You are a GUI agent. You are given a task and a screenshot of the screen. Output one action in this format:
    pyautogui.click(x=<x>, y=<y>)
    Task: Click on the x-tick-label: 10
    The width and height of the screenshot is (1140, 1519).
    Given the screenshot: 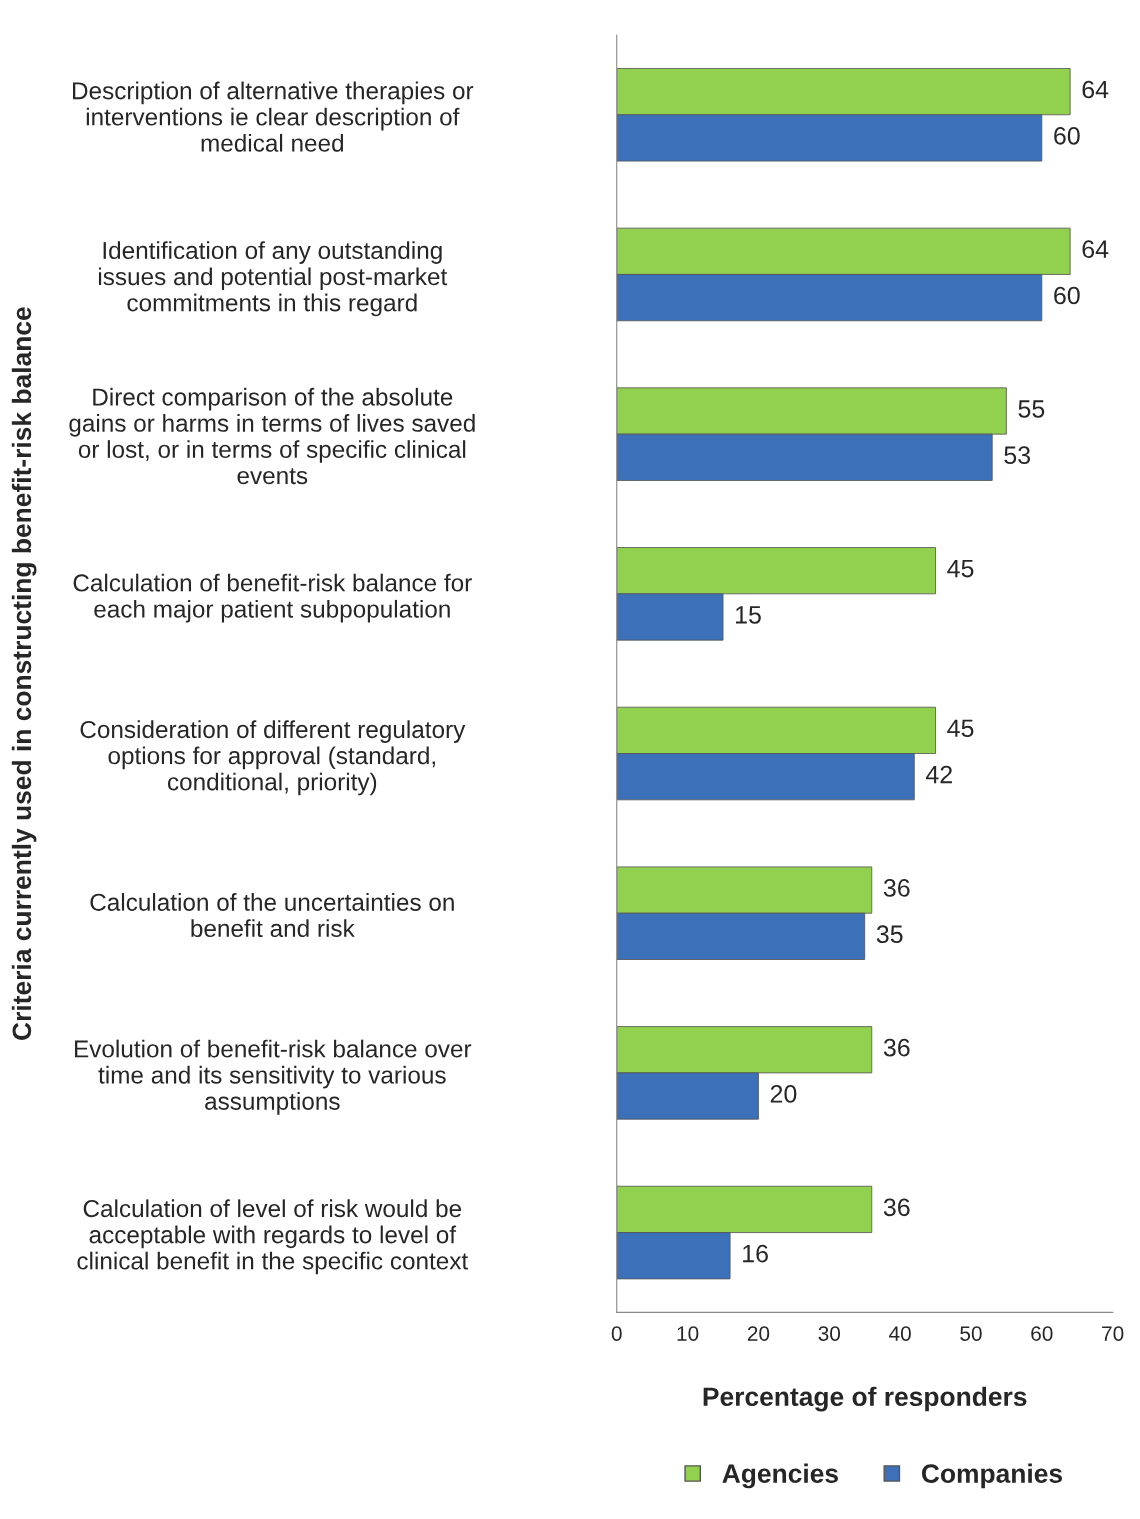 What is the action you would take?
    pyautogui.click(x=688, y=1333)
    